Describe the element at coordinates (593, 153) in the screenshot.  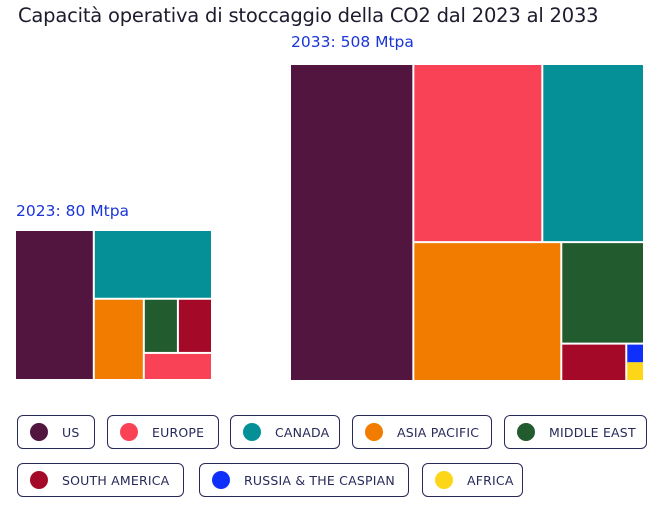
I see `treemap-2033-cell-canada` at that location.